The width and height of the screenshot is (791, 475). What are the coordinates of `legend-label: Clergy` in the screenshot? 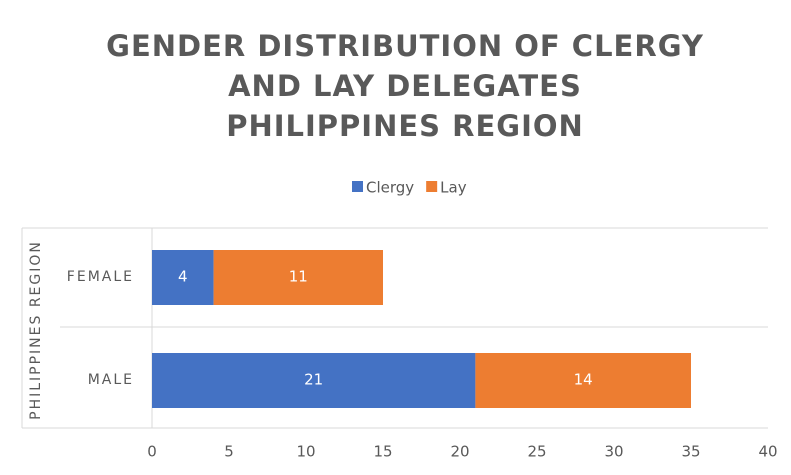 It's located at (390, 188).